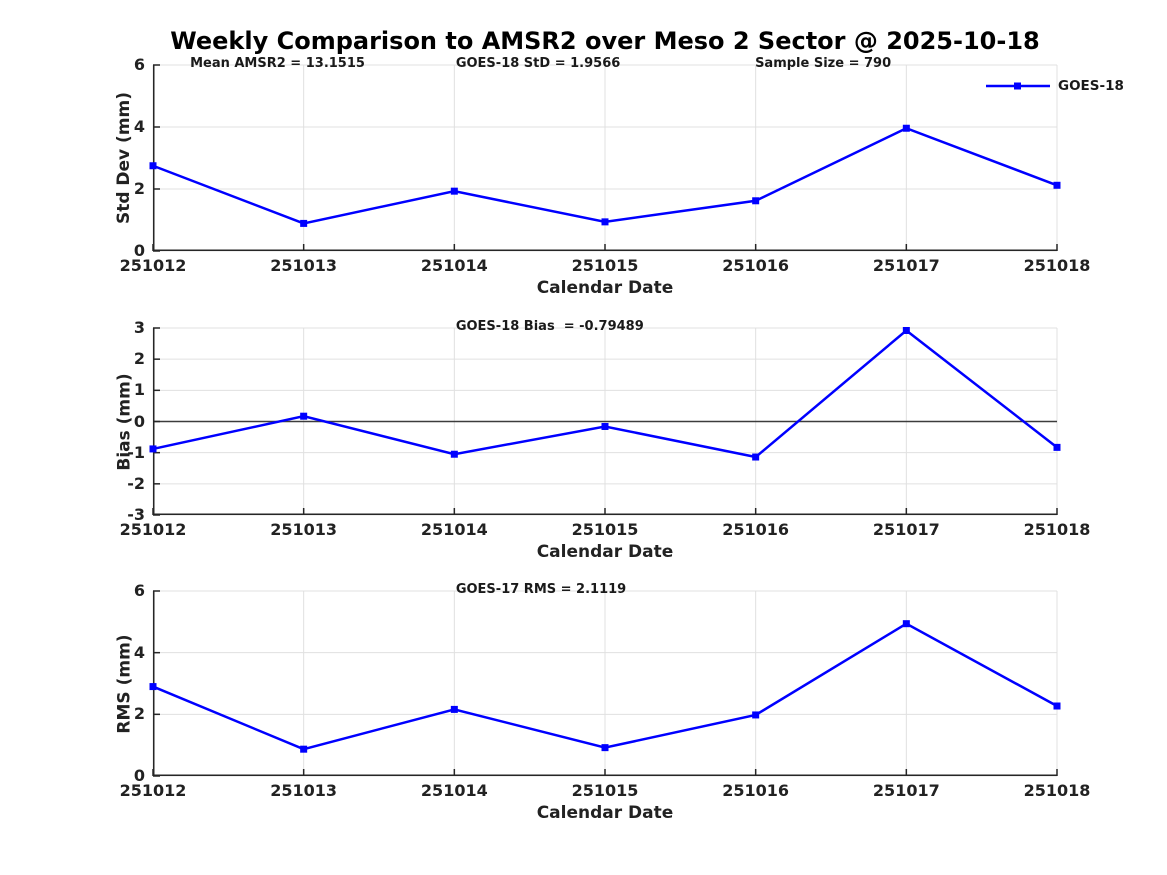 This screenshot has height=875, width=1167. Describe the element at coordinates (139, 327) in the screenshot. I see `y-tick-label: 3` at that location.